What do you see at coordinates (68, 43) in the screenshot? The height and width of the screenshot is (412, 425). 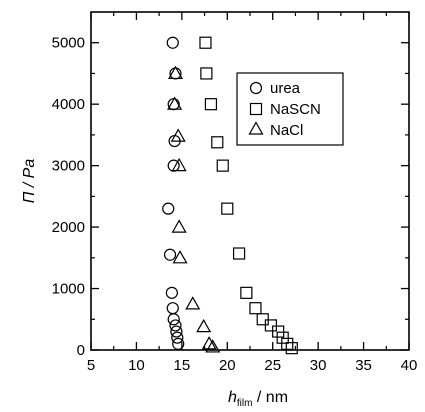 I see `y-tick-label: 5000` at bounding box center [68, 43].